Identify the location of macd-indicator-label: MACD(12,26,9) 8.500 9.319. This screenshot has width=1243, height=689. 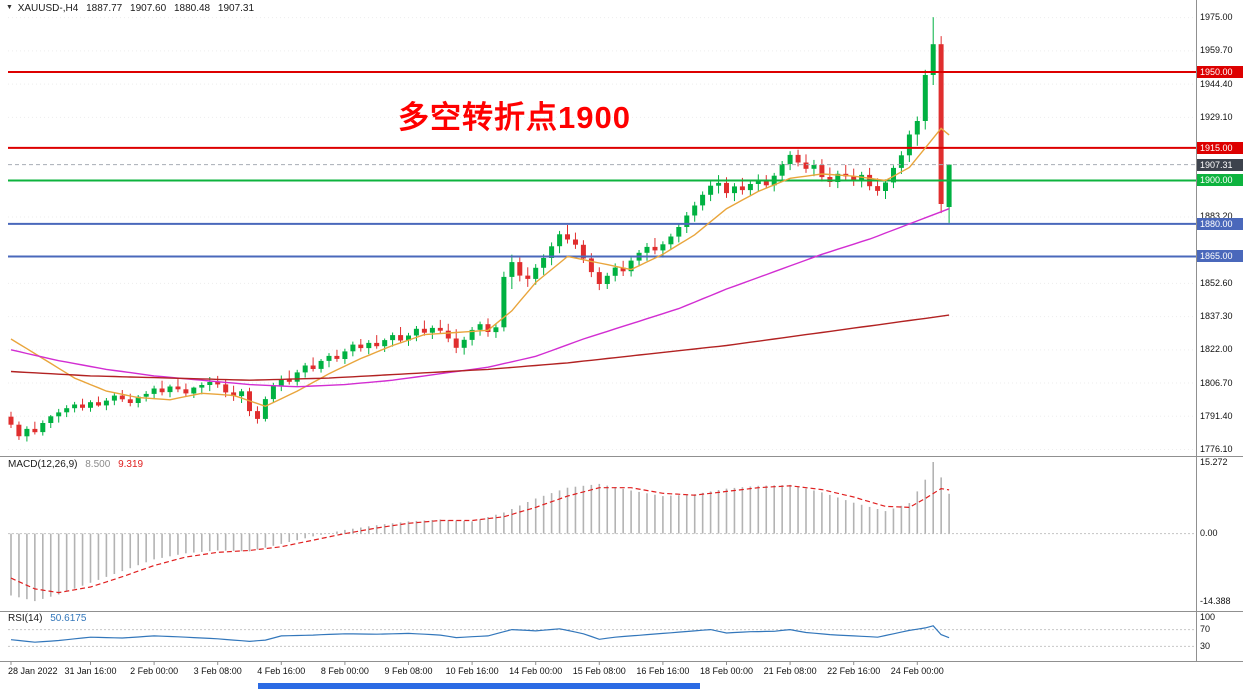
(78, 464).